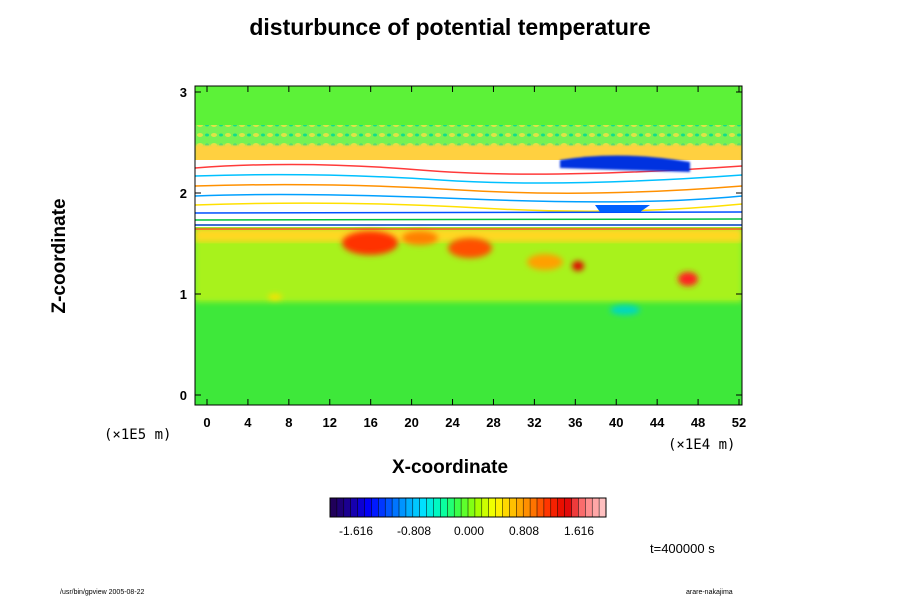 The height and width of the screenshot is (600, 900). Describe the element at coordinates (248, 422) in the screenshot. I see `x-tick-label: 4` at that location.